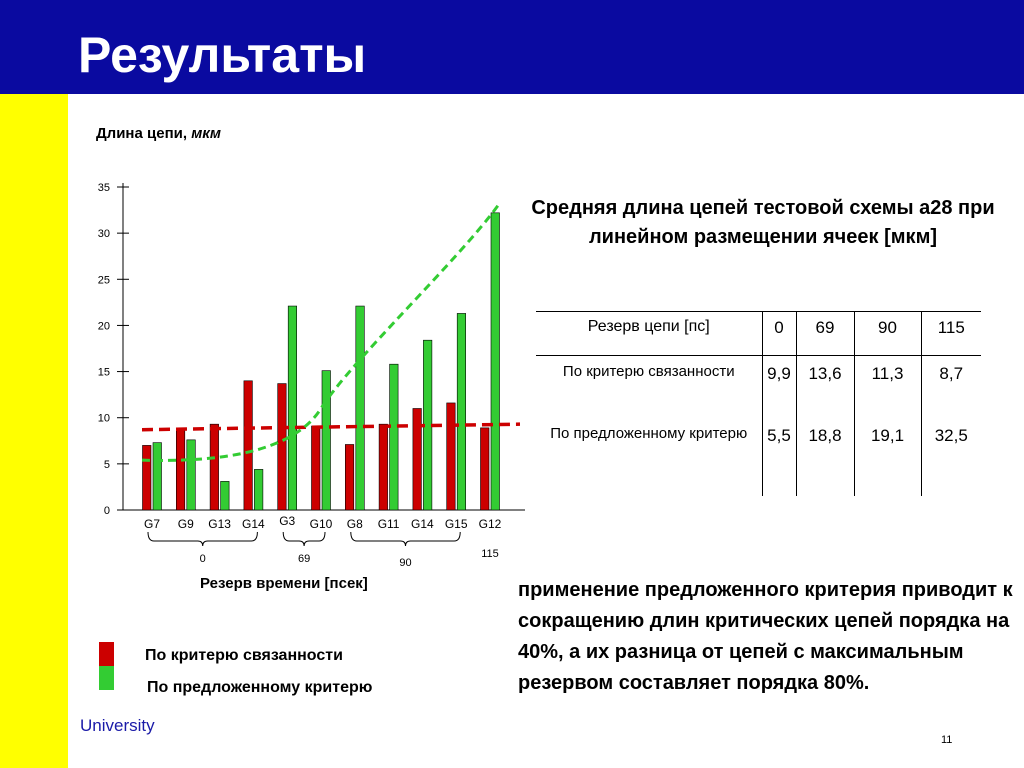 The image size is (1024, 768). What do you see at coordinates (222, 55) in the screenshot?
I see `slide-title: Результаты` at bounding box center [222, 55].